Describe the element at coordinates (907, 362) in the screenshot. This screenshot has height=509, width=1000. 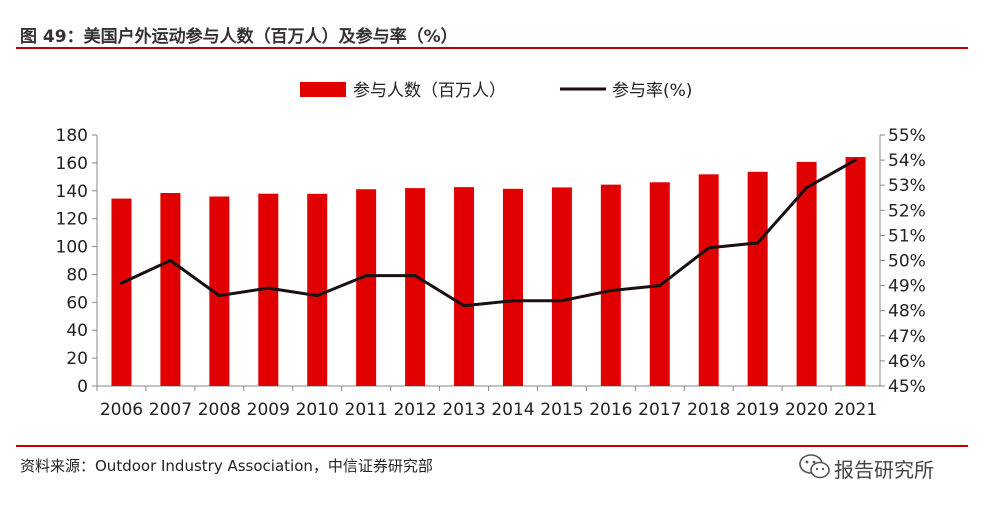
I see `right-tick-label: 46%` at that location.